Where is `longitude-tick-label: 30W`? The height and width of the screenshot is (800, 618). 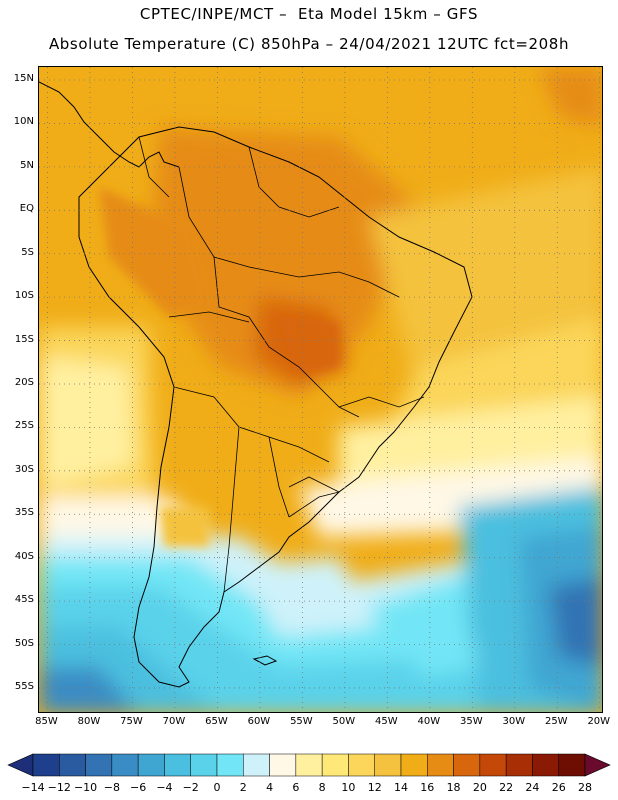
longitude-tick-label: 30W is located at coordinates (514, 721).